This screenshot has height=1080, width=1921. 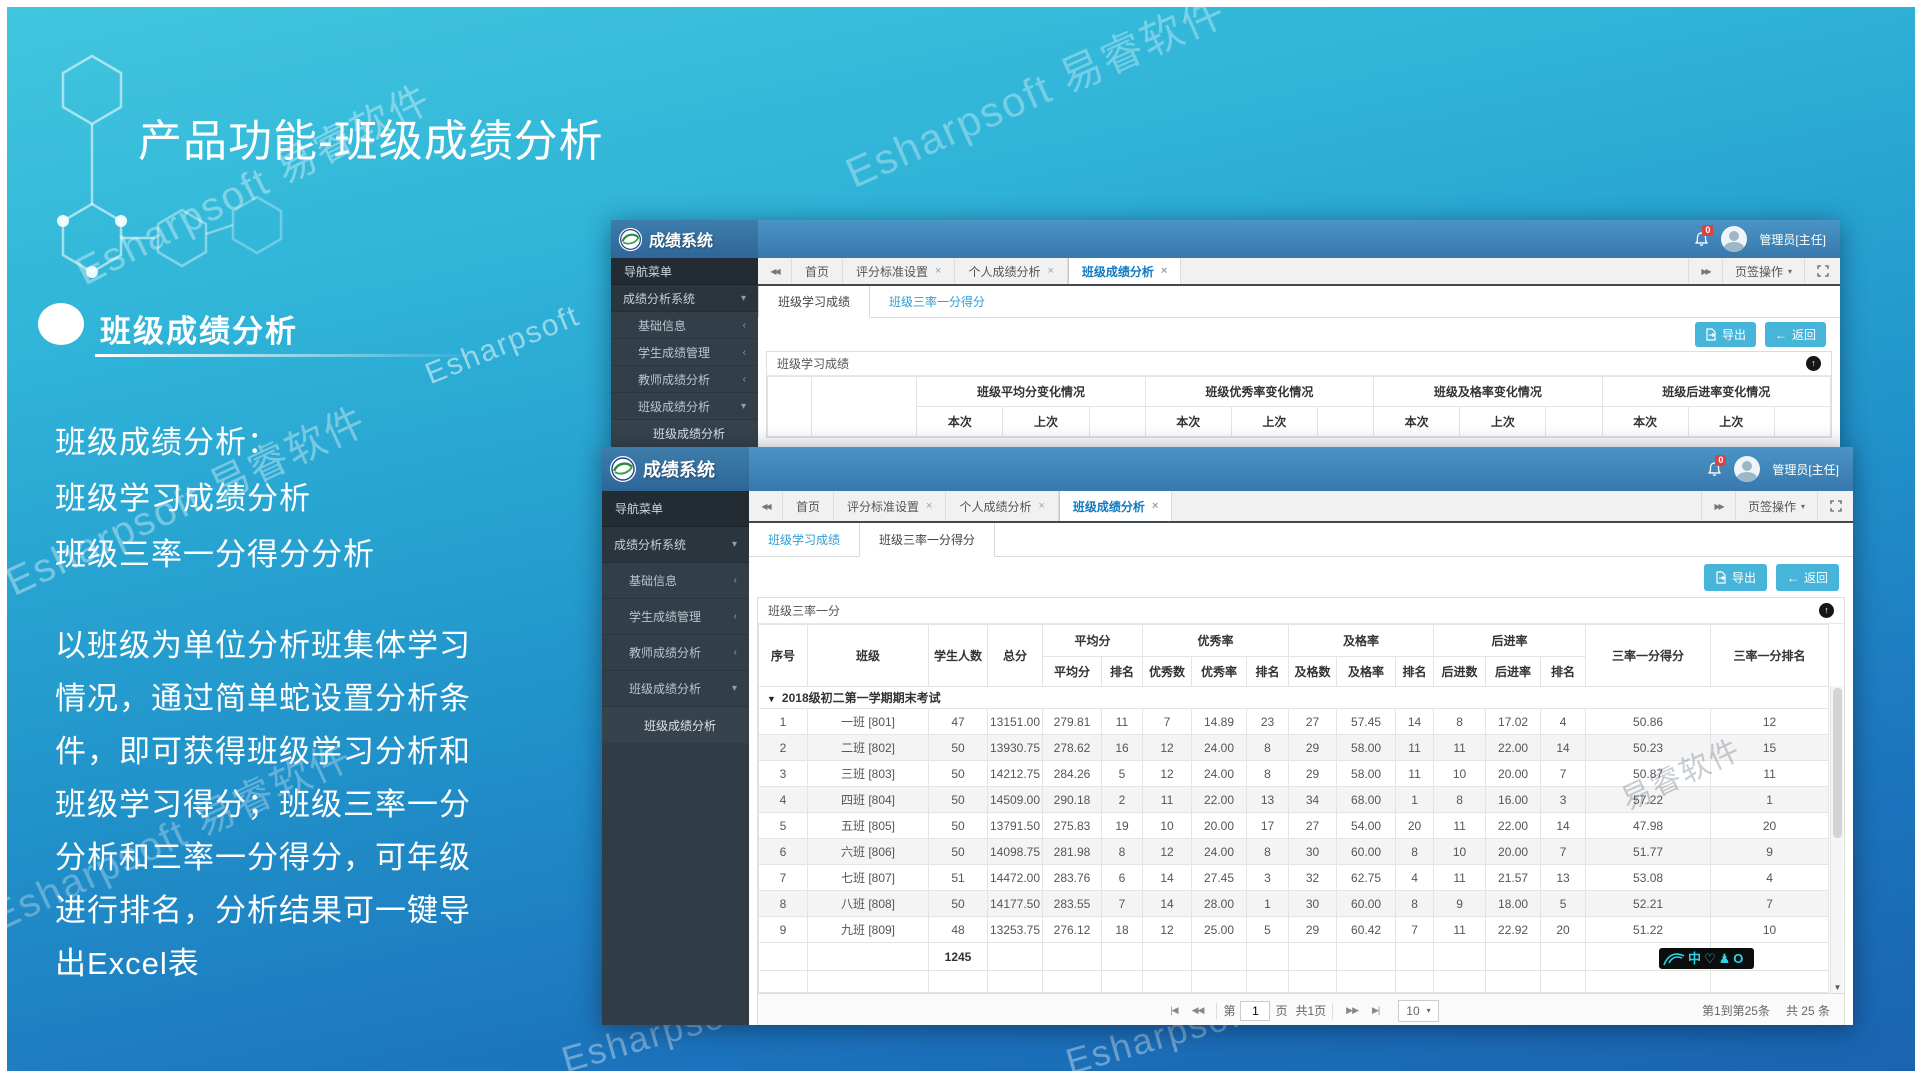 I want to click on exam-group-row: ▼ 2018级初二第一学期期末考试, so click(x=1293, y=697).